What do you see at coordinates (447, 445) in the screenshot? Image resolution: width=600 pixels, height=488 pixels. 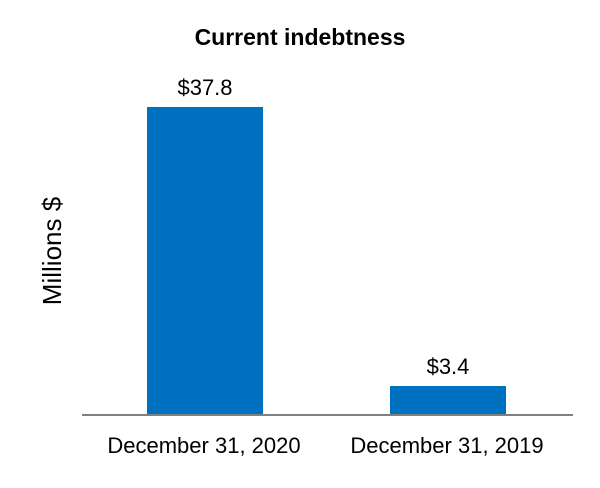 I see `x-axis-category-label: December 31, 2019` at bounding box center [447, 445].